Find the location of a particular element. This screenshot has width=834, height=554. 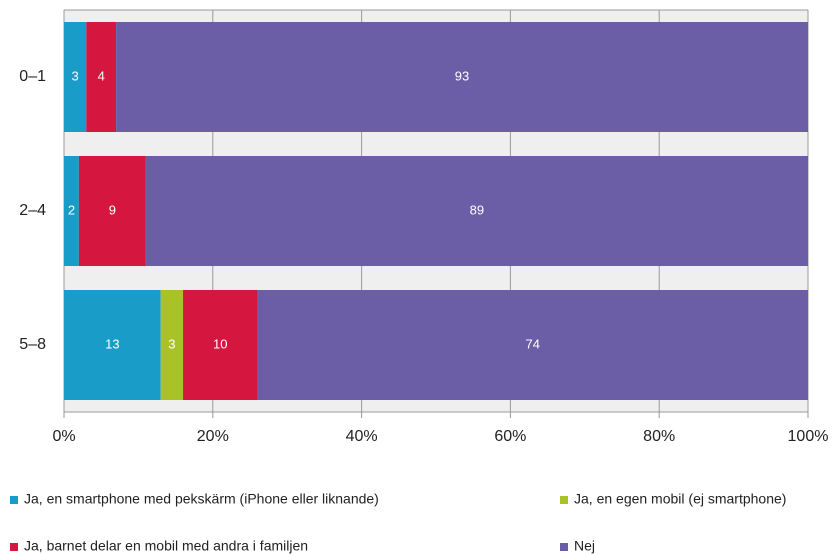

data-label: 2 is located at coordinates (71, 209).